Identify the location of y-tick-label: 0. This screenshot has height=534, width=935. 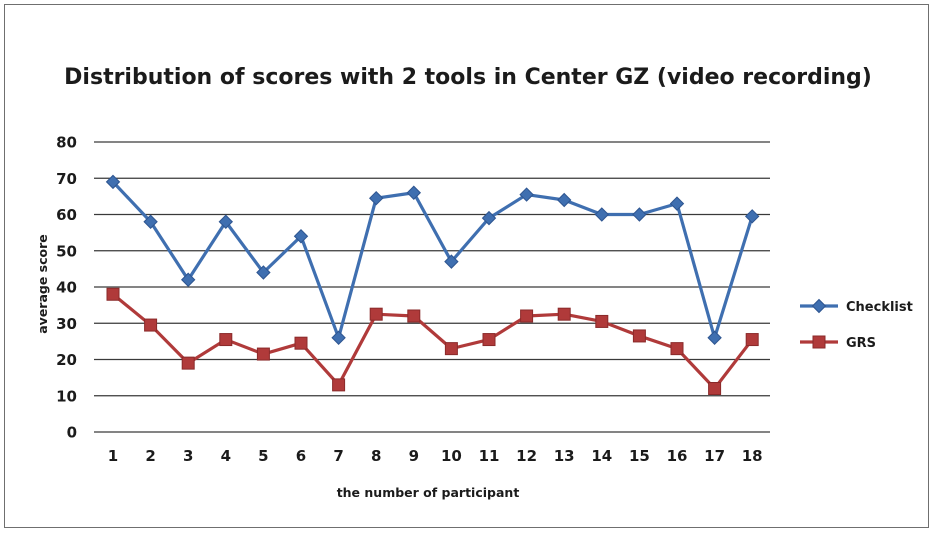
(72, 433).